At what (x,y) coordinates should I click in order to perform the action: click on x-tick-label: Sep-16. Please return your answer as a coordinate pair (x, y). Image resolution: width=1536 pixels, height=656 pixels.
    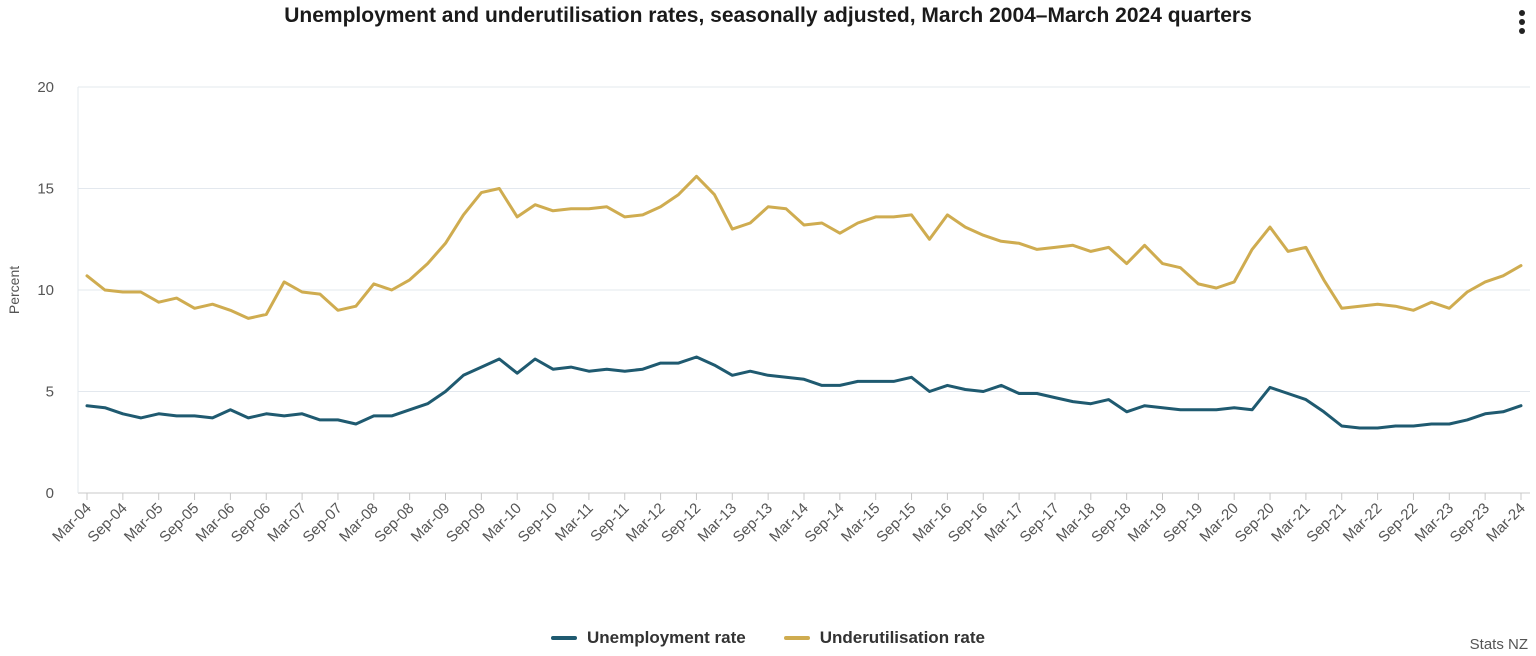
    Looking at the image, I should click on (968, 523).